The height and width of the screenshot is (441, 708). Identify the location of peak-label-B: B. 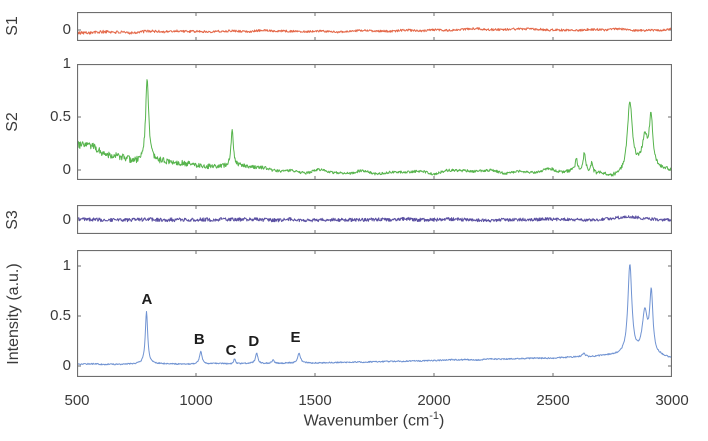
(199, 339).